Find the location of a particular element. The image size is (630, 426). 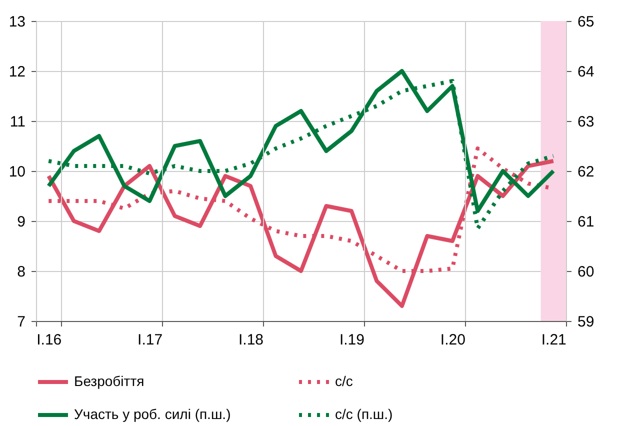

legend-label: с/с (п.ш.) is located at coordinates (364, 414).